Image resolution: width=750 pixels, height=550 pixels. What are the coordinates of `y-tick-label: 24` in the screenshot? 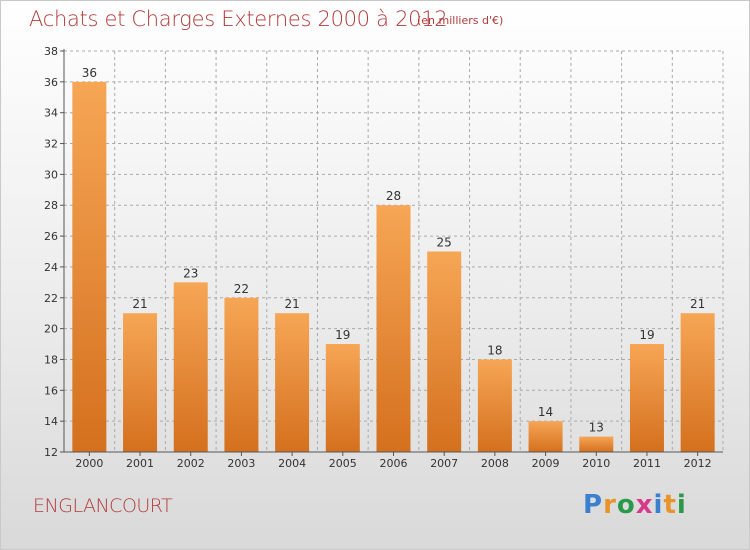 It's located at (51, 267).